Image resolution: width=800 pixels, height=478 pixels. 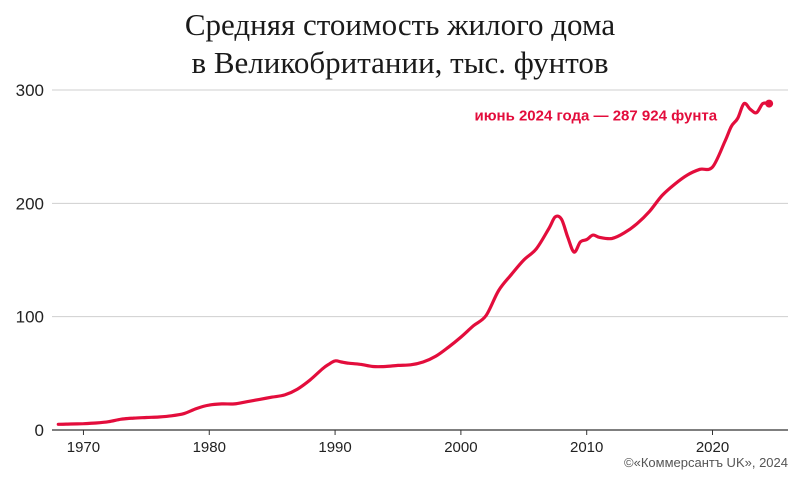 I want to click on credit-text: ©«Коммерсантъ UK», 2024, so click(x=706, y=462).